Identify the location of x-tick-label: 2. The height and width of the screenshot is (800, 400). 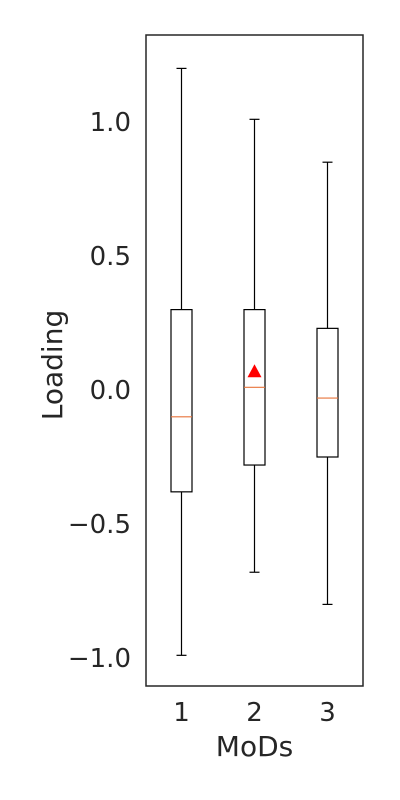
(254, 713).